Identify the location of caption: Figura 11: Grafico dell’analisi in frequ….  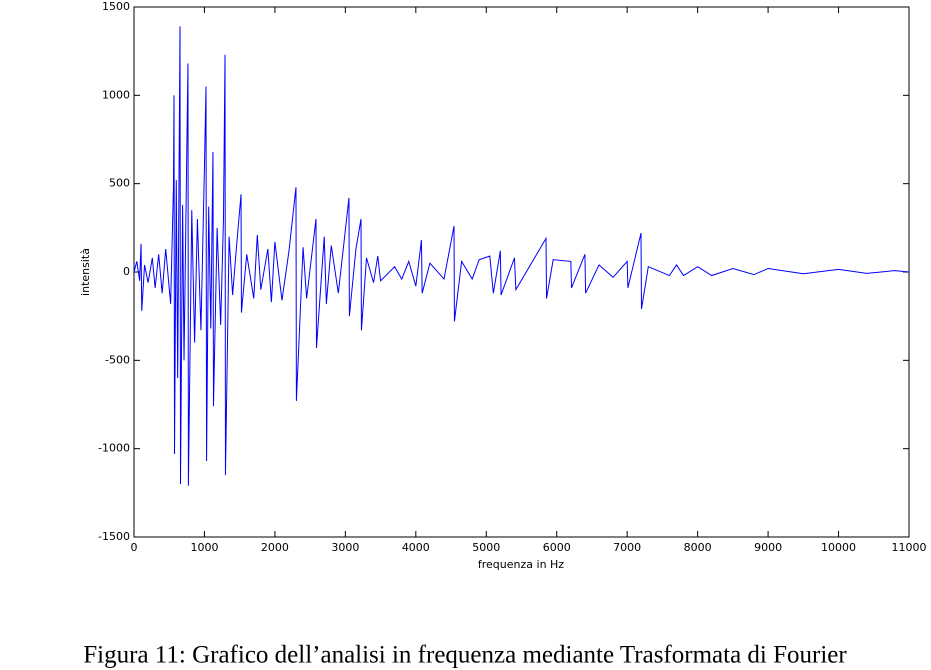
(465, 655).